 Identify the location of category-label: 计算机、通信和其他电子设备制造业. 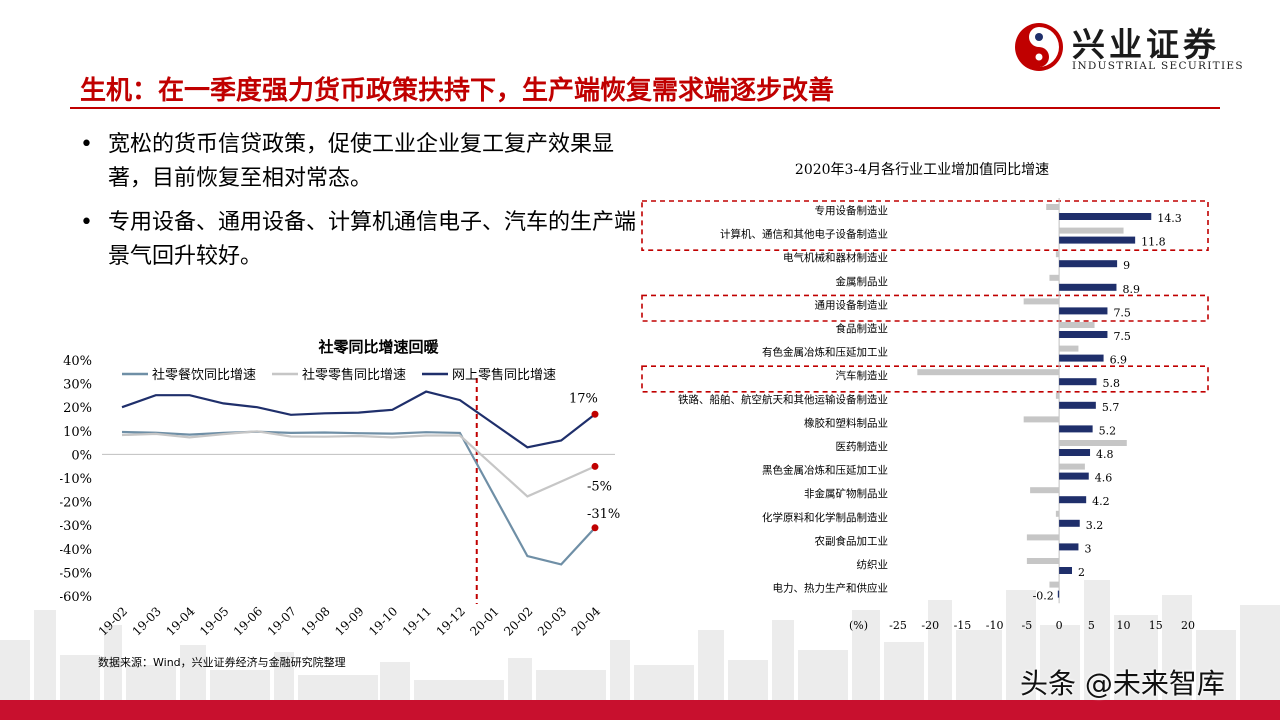
(804, 234).